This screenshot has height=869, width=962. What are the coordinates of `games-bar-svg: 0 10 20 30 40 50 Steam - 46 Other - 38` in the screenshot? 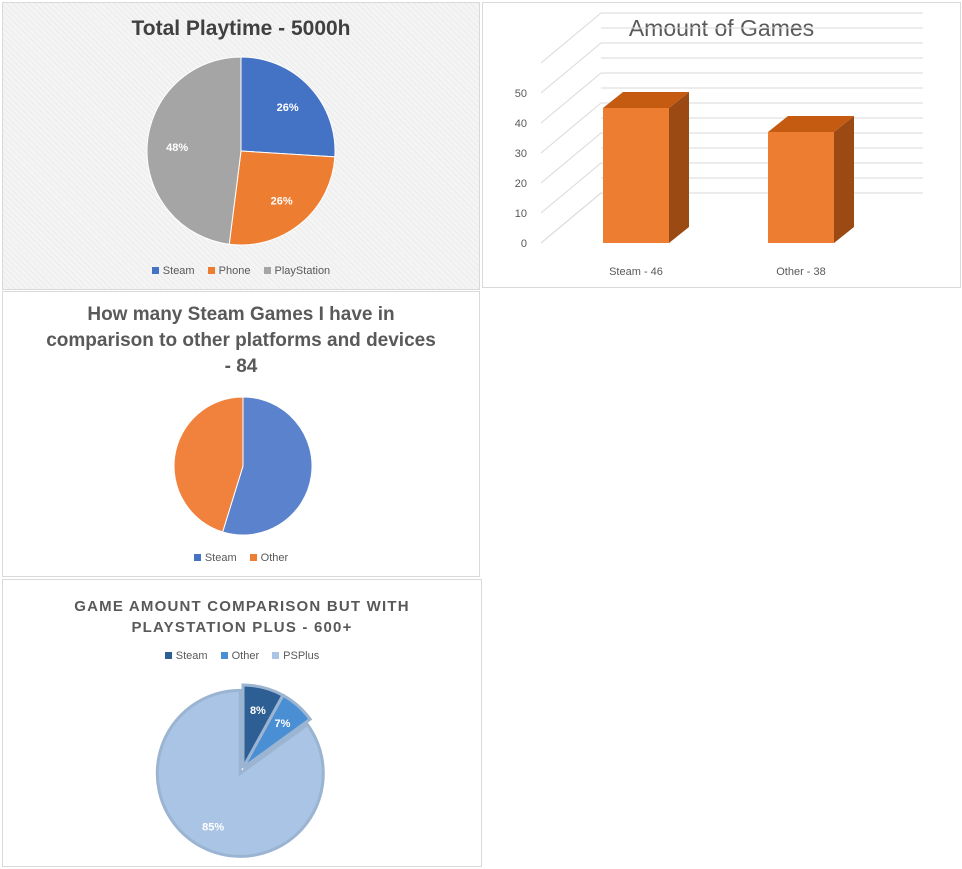 It's located at (719, 145).